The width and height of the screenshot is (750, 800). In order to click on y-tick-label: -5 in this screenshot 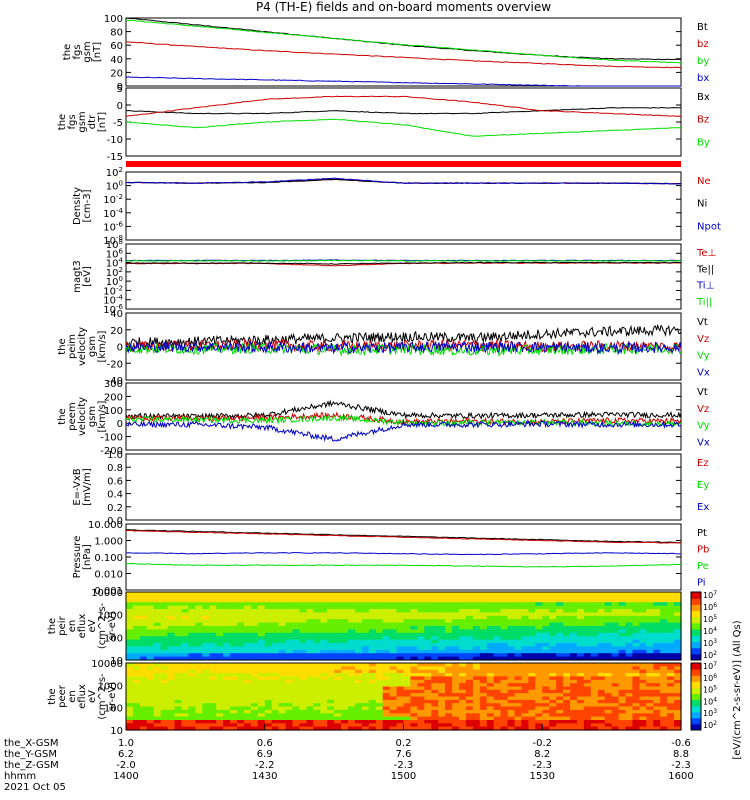, I will do `click(118, 123)`.